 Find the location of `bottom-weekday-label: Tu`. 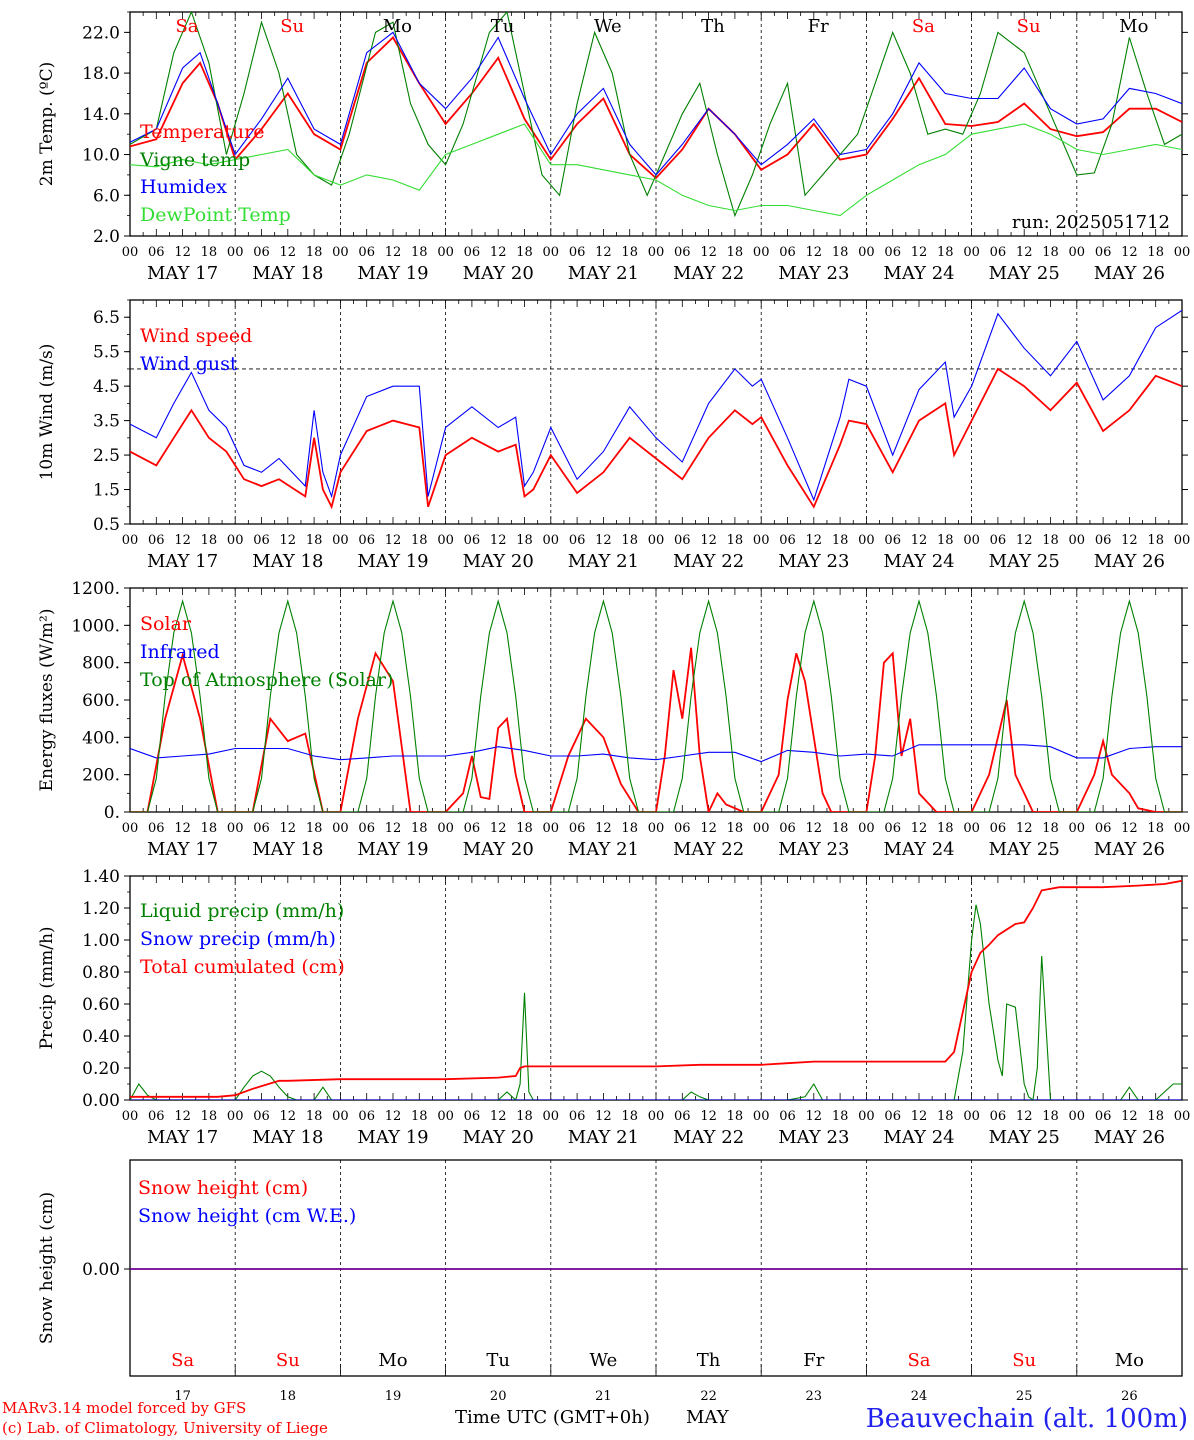

bottom-weekday-label: Tu is located at coordinates (498, 1360).